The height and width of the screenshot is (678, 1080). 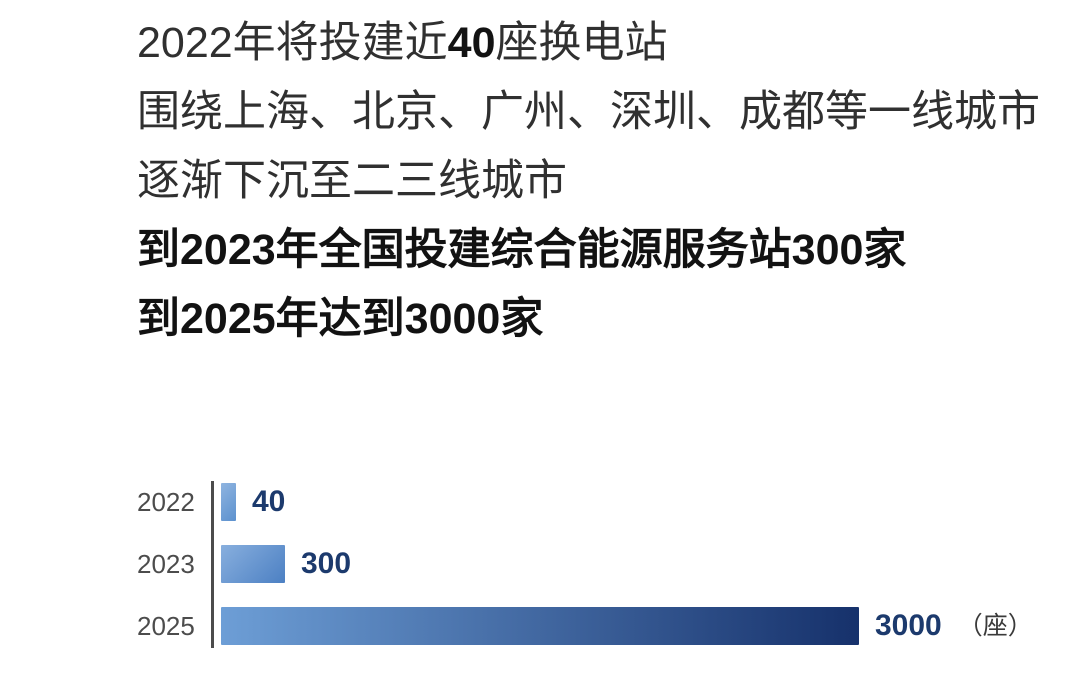 What do you see at coordinates (269, 501) in the screenshot?
I see `bar-value-label: 40` at bounding box center [269, 501].